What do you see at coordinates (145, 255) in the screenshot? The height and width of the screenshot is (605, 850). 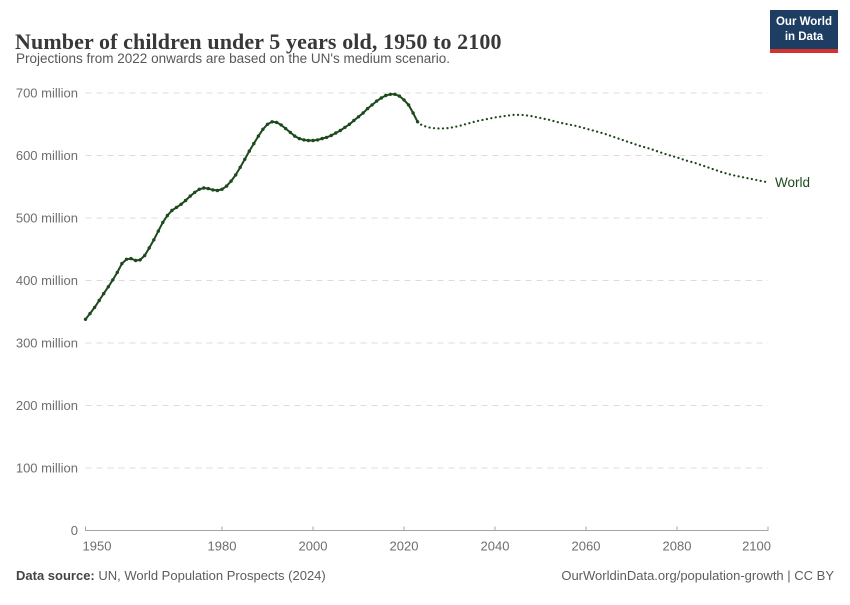 I see `data-point-1963` at bounding box center [145, 255].